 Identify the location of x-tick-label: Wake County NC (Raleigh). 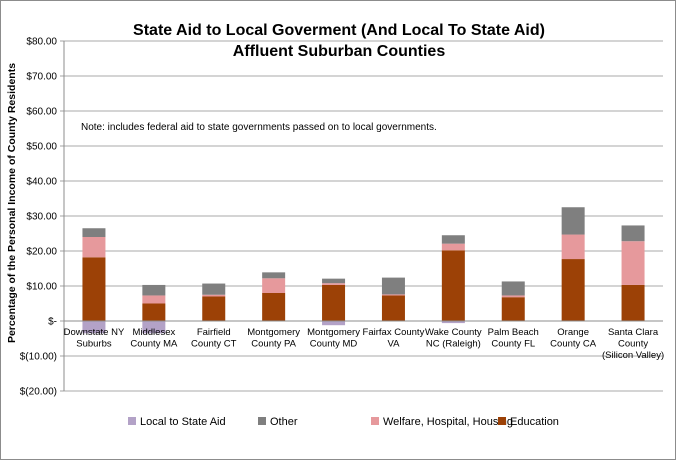
(453, 338).